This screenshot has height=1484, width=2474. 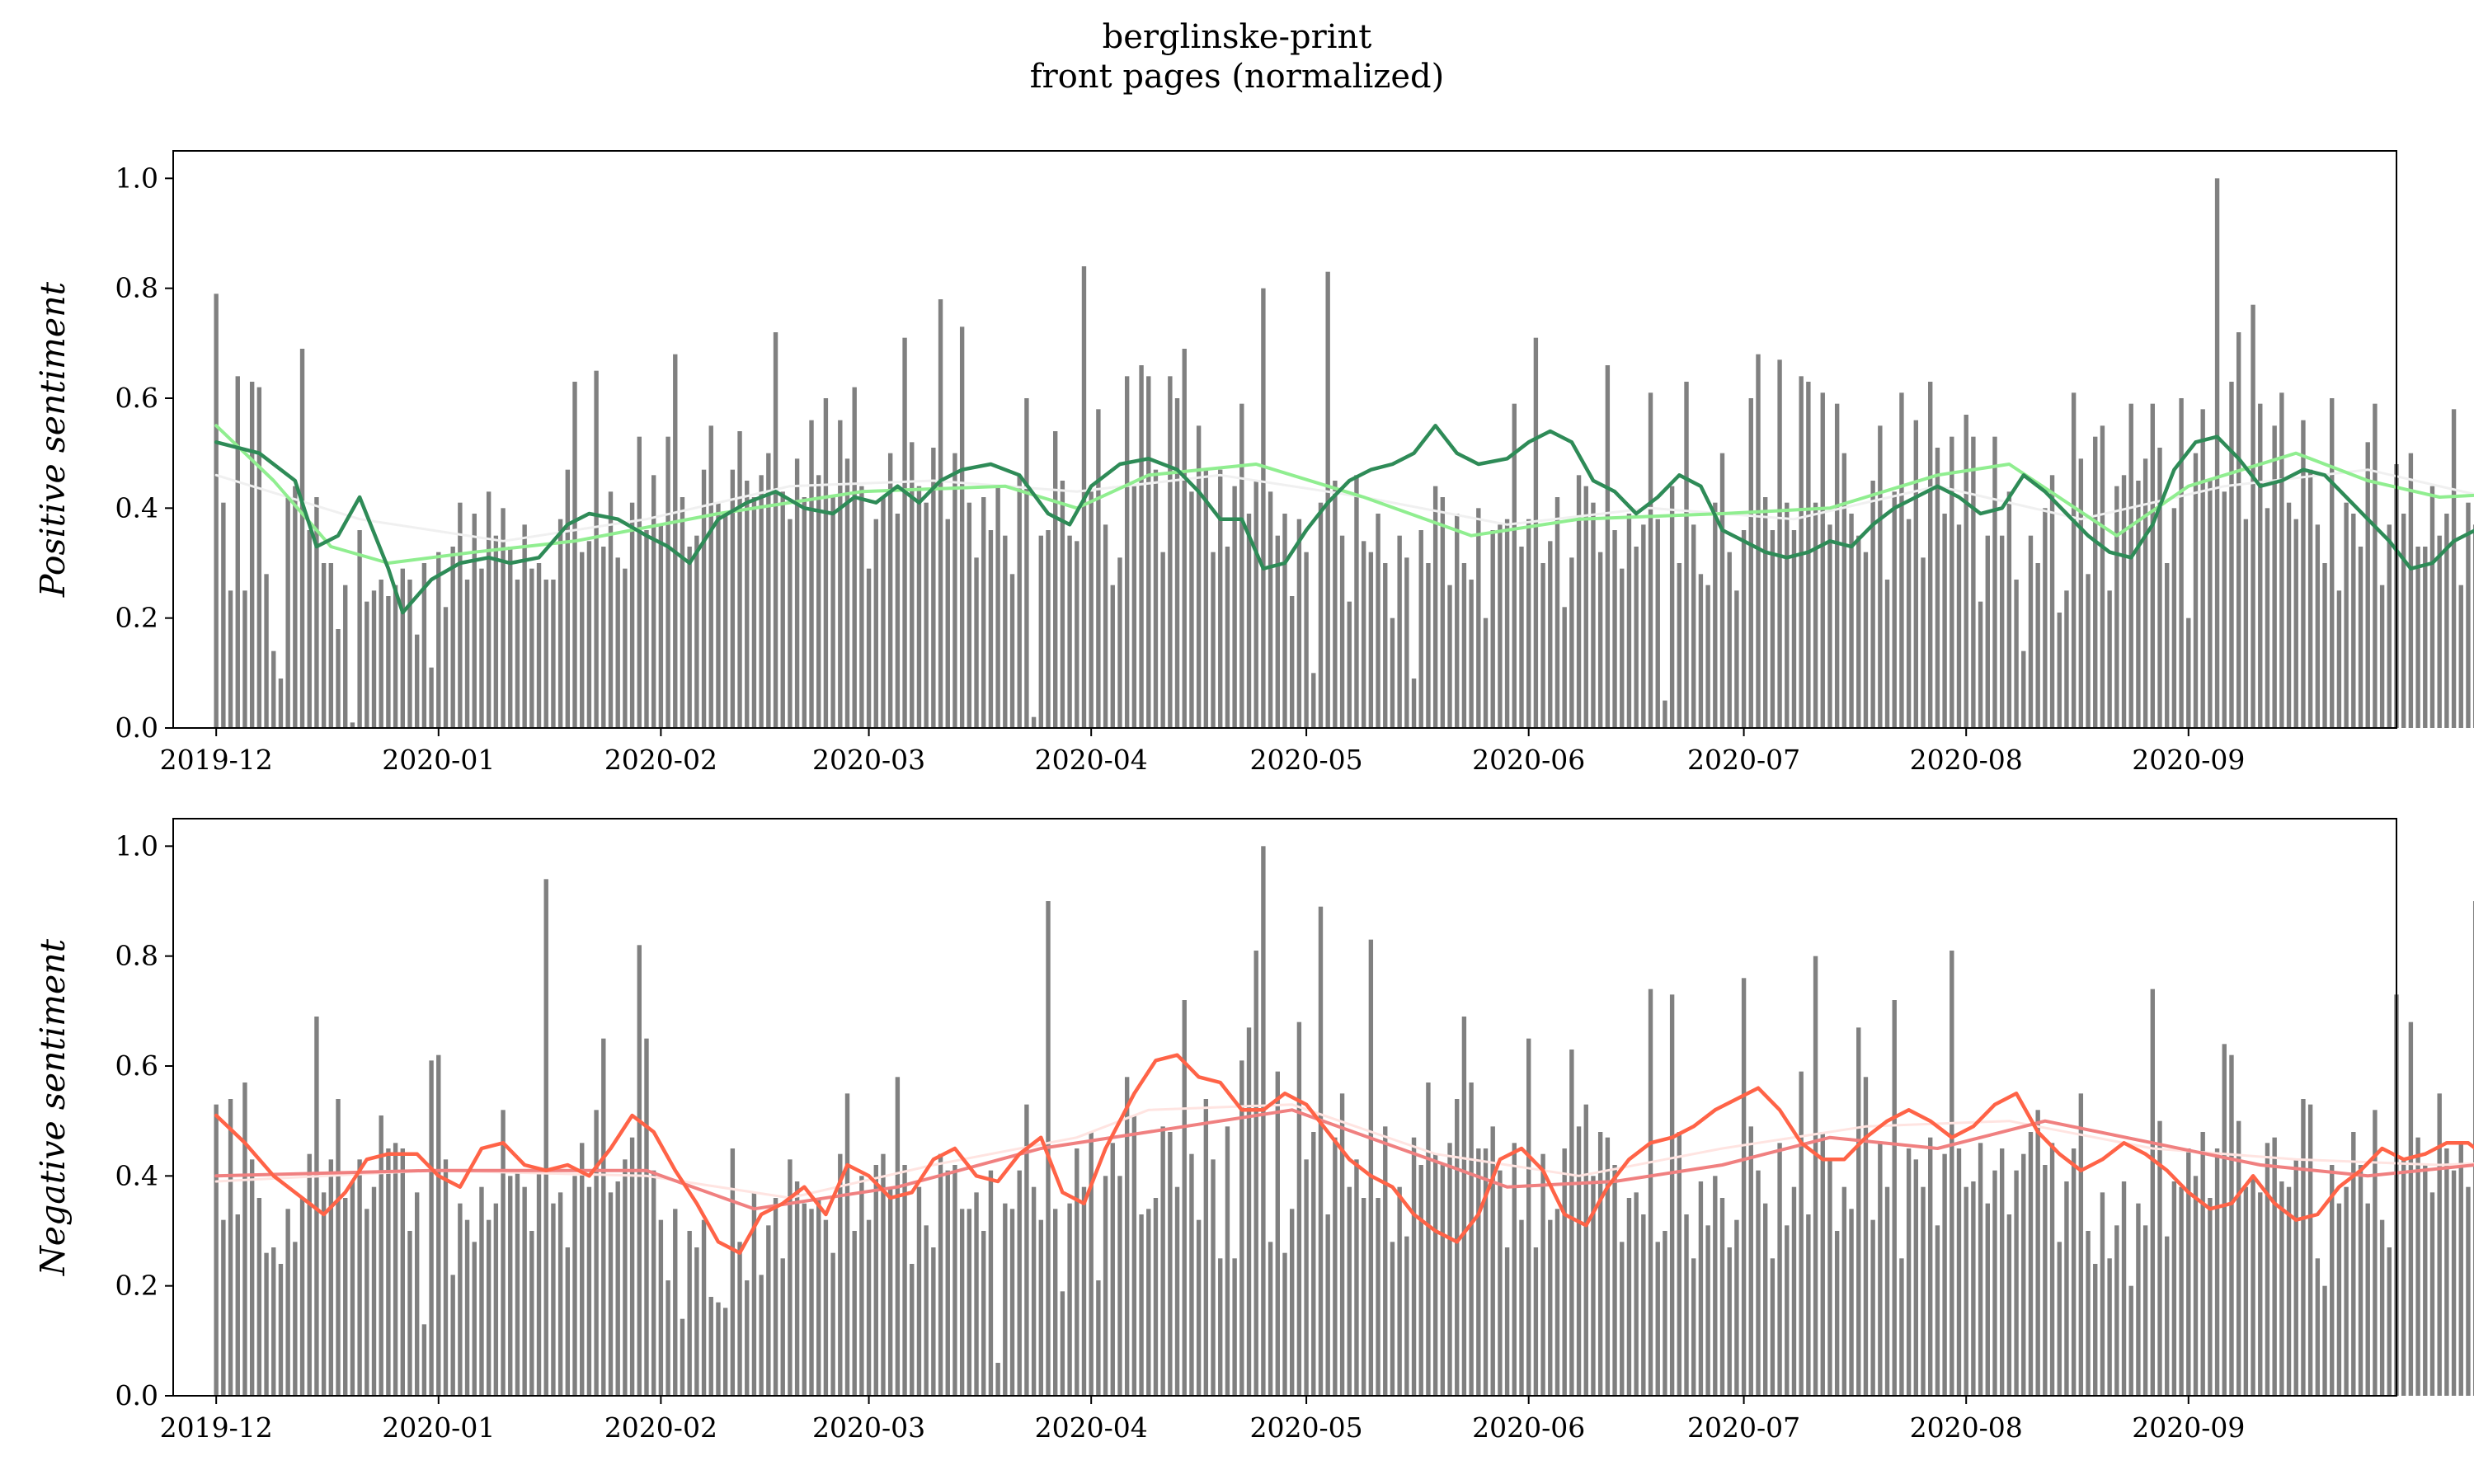 What do you see at coordinates (1091, 1427) in the screenshot?
I see `x-tick-label: 2020-04` at bounding box center [1091, 1427].